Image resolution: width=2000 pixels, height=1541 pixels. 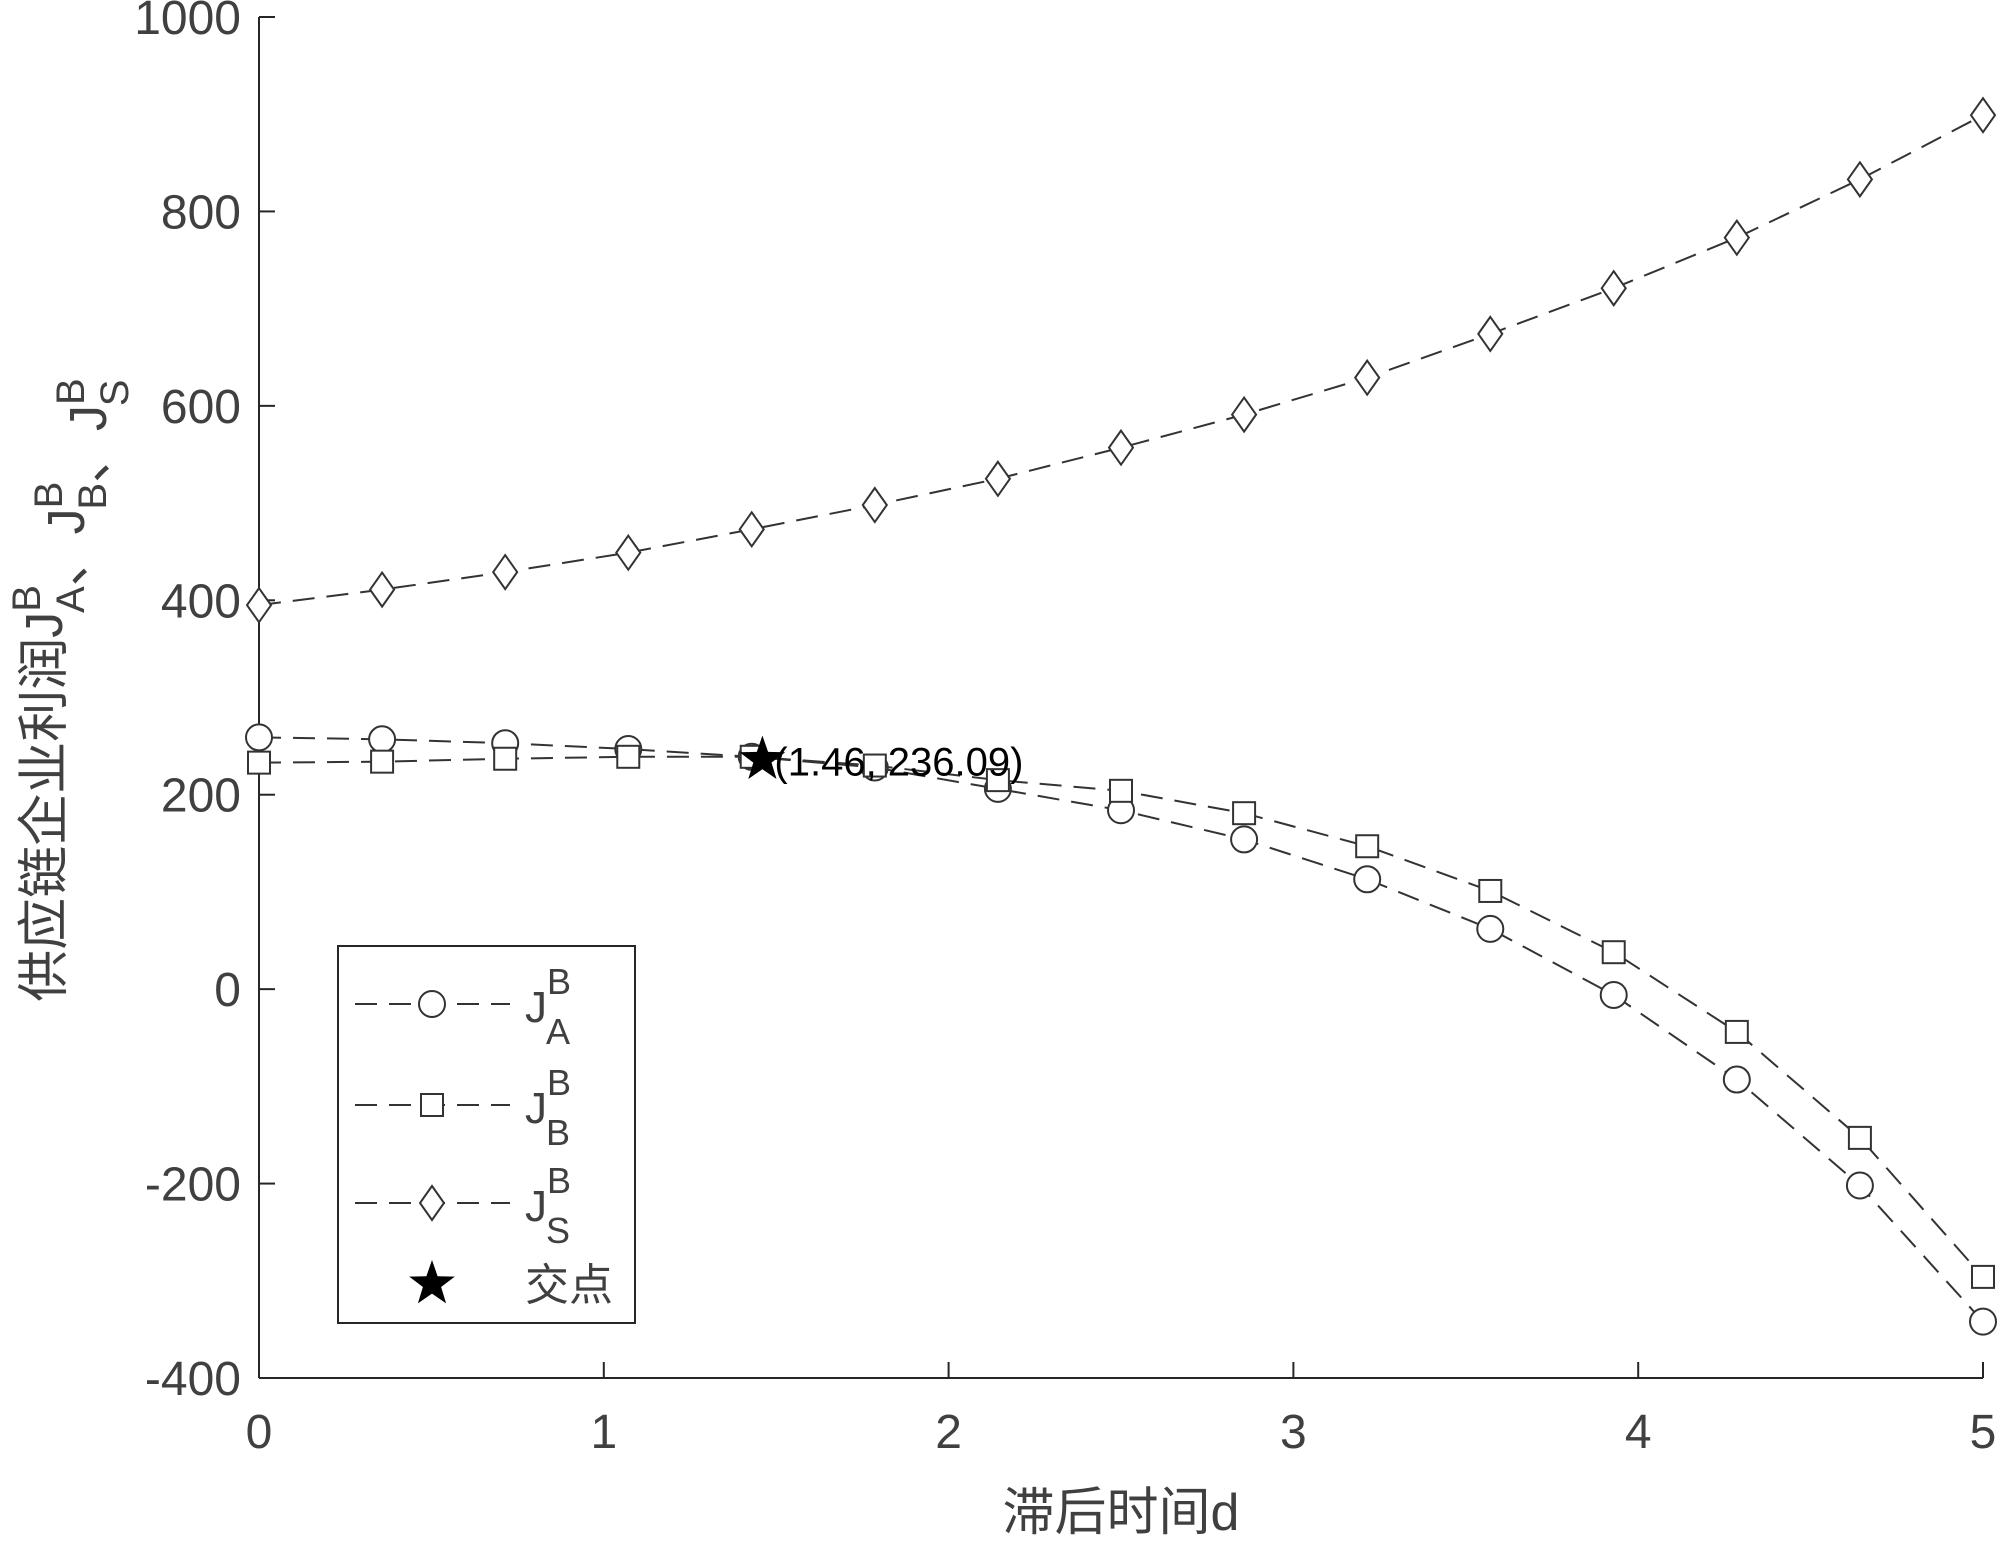 I want to click on x-tick-label: 2, so click(x=948, y=1432).